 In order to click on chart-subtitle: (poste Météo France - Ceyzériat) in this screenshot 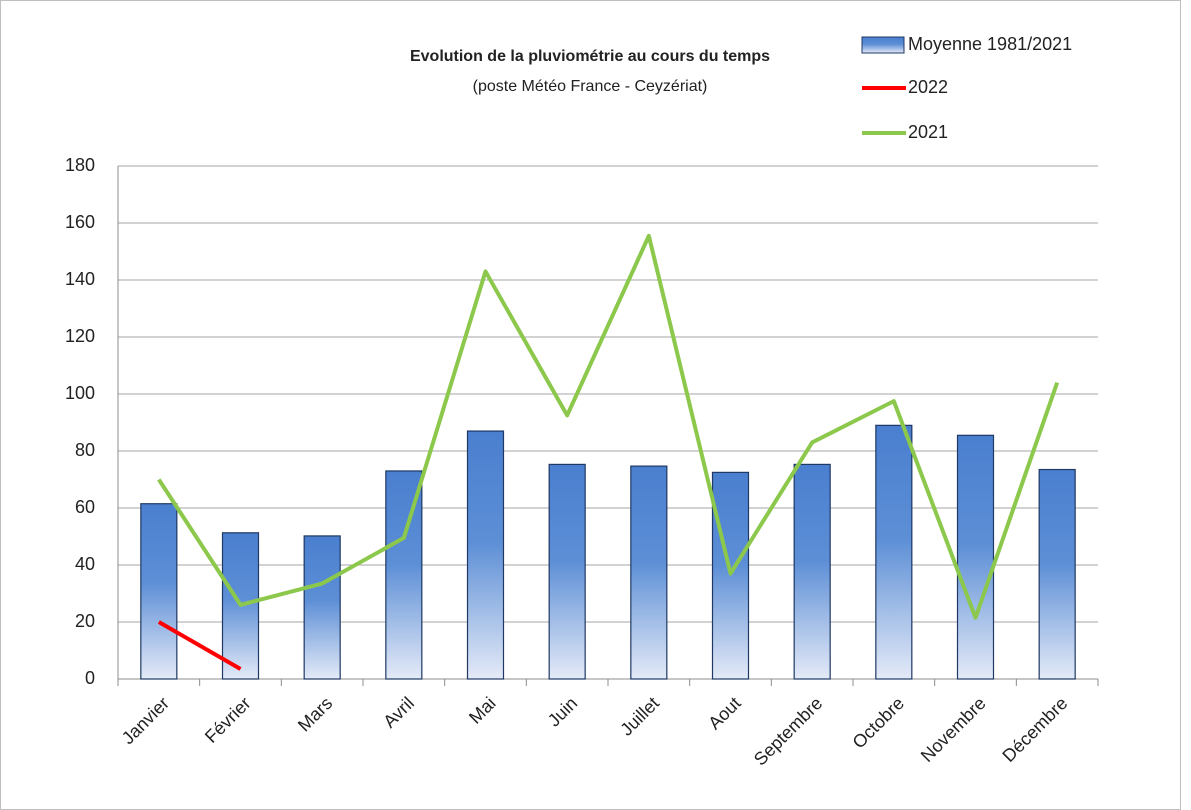, I will do `click(590, 86)`.